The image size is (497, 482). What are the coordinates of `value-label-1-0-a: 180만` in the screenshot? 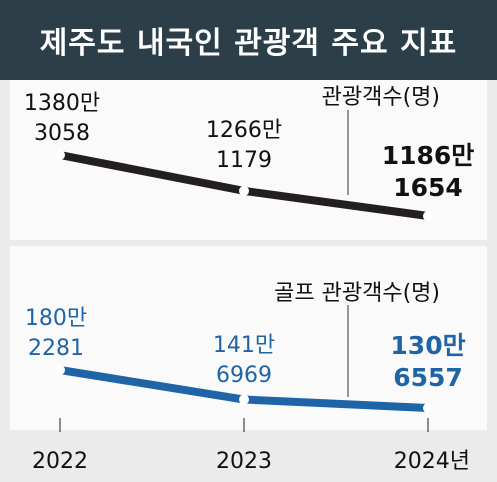 It's located at (56, 318).